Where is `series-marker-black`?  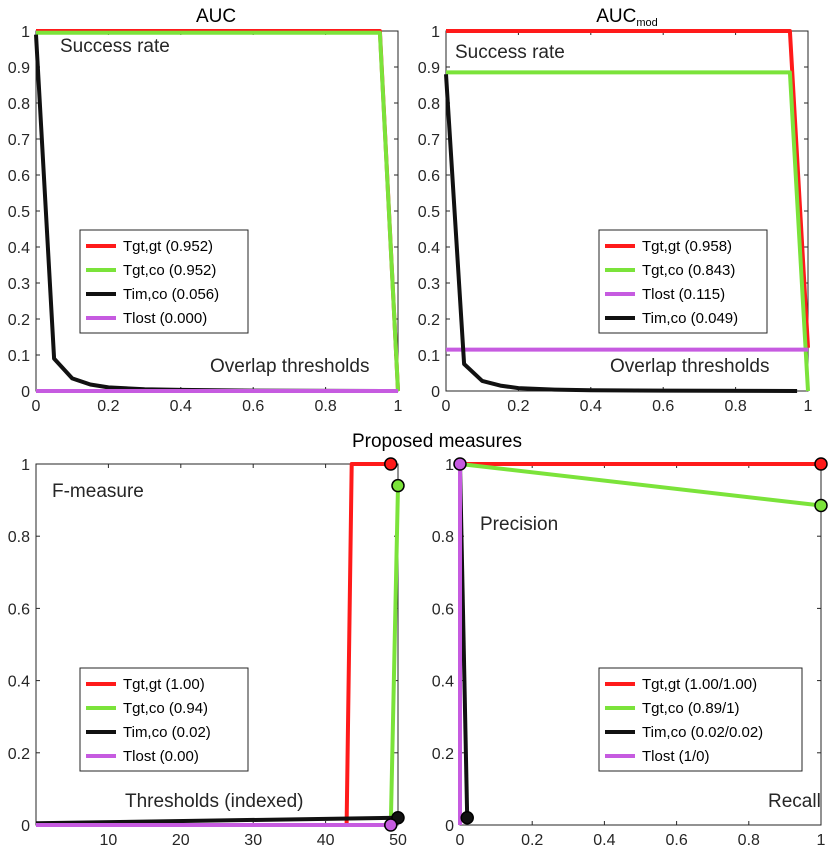
series-marker-black is located at coordinates (467, 818).